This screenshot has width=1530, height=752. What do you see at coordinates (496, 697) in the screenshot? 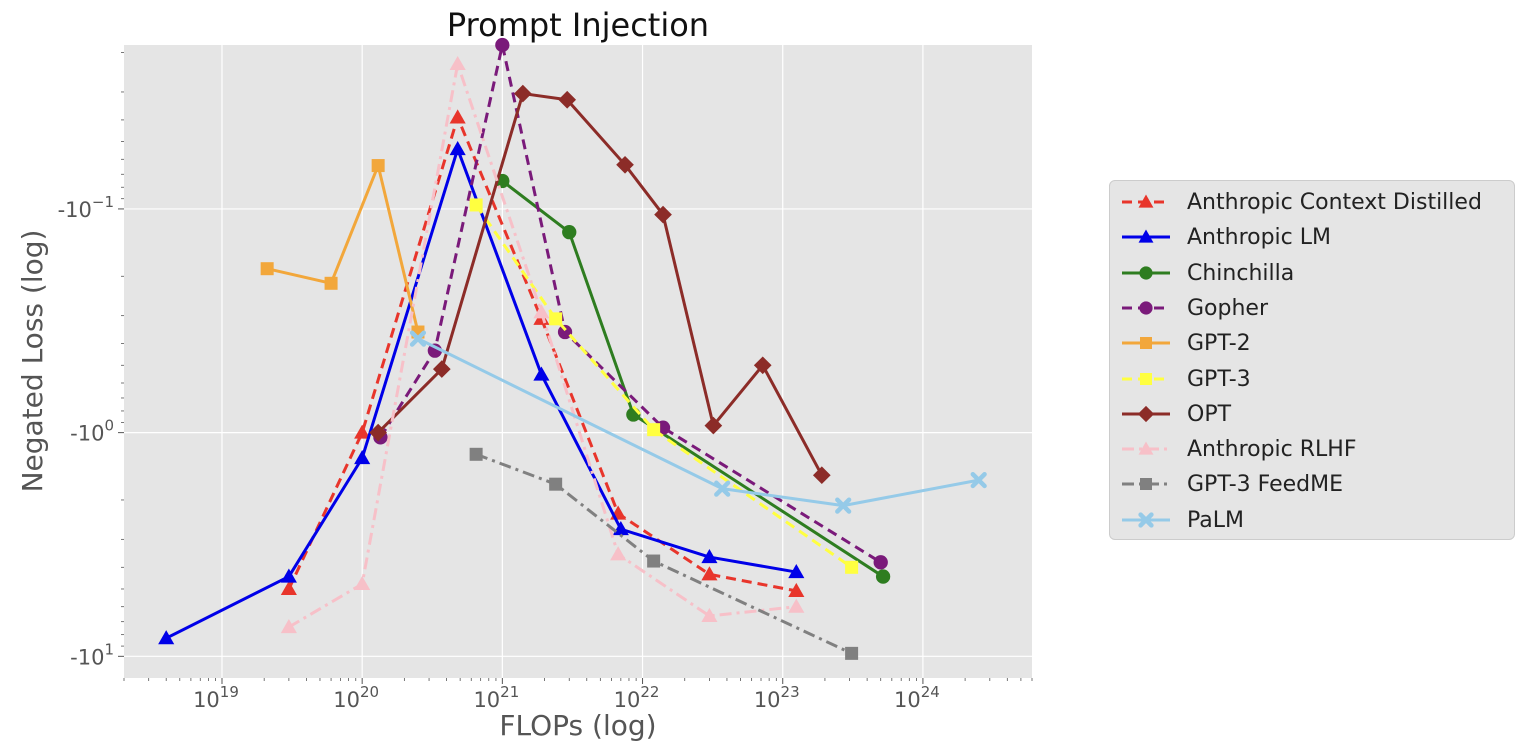
I see `x-tick-label: 1021` at bounding box center [496, 697].